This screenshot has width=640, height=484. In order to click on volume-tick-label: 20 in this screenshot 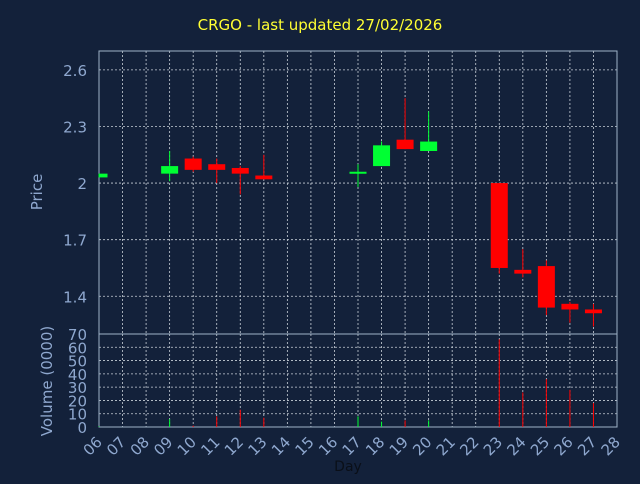, I will do `click(77, 401)`.